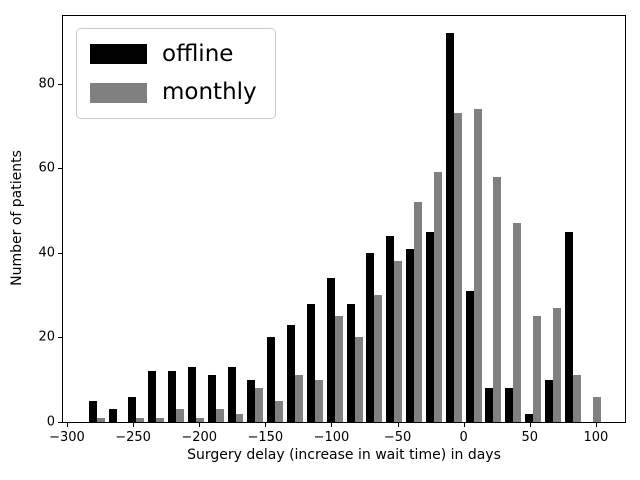 Image resolution: width=640 pixels, height=480 pixels. Describe the element at coordinates (67, 437) in the screenshot. I see `x-tick-label: −300` at that location.